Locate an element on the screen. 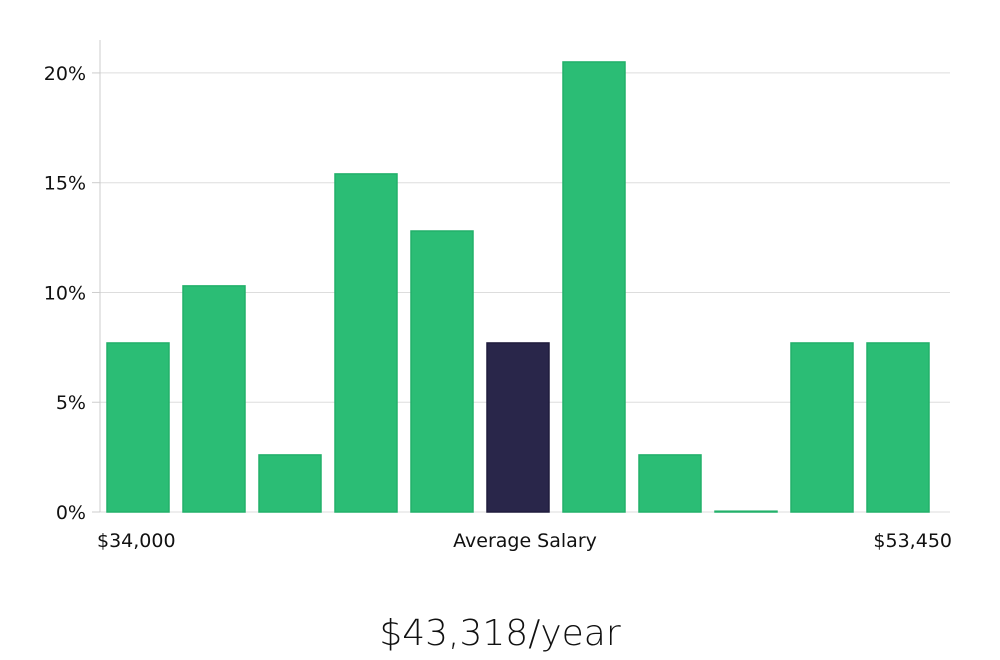 The image size is (1000, 660). y-tick-label: 15% is located at coordinates (65, 184).